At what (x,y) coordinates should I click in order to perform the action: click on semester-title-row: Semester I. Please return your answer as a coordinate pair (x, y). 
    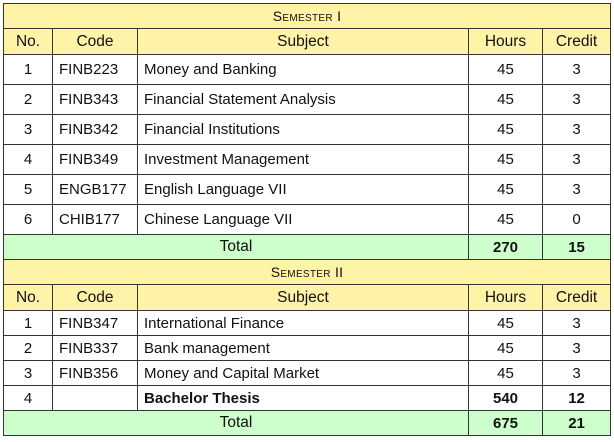
    Looking at the image, I should click on (307, 16).